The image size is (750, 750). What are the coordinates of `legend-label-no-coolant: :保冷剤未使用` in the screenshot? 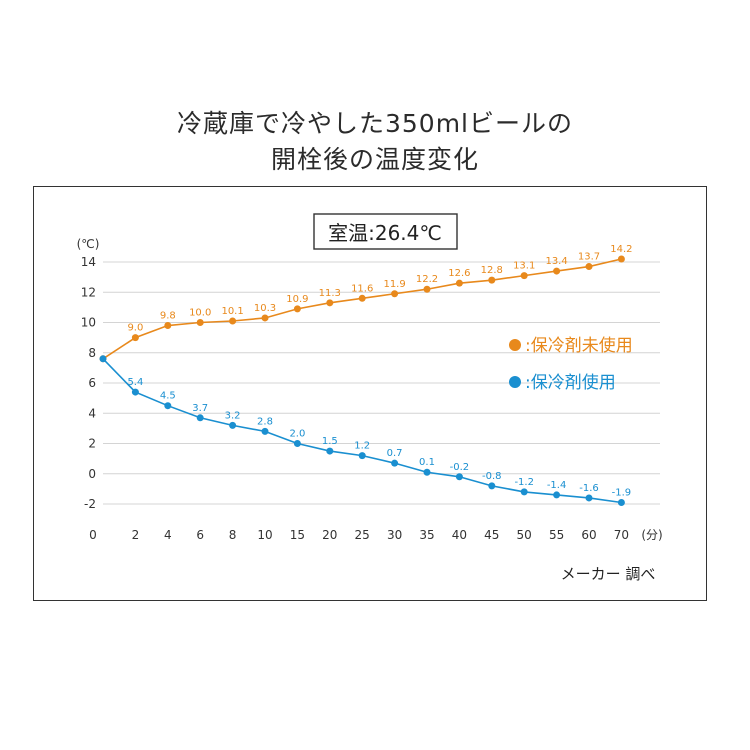 It's located at (579, 345).